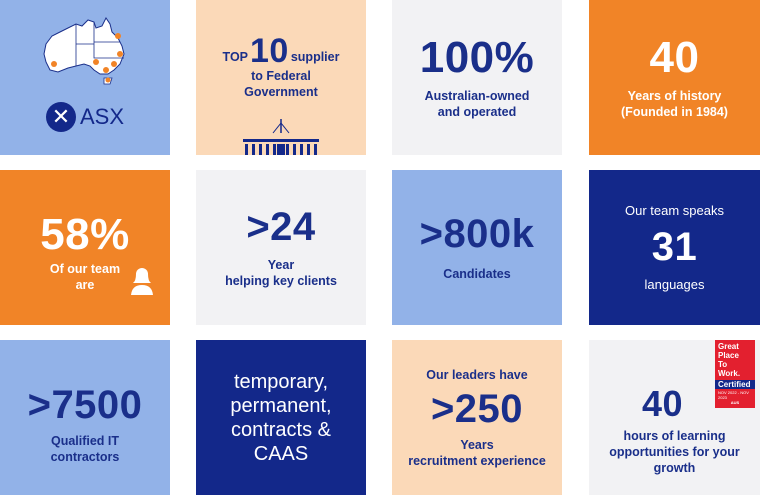 Image resolution: width=760 pixels, height=495 pixels. I want to click on tile-women-percentage: 58% Of our team are, so click(85, 247).